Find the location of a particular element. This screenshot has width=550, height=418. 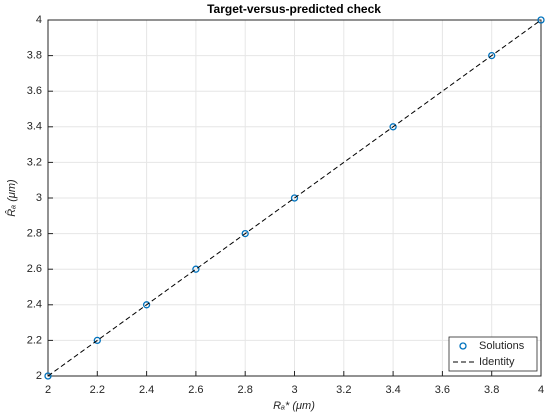

x-tick-label: 3.8 is located at coordinates (491, 390).